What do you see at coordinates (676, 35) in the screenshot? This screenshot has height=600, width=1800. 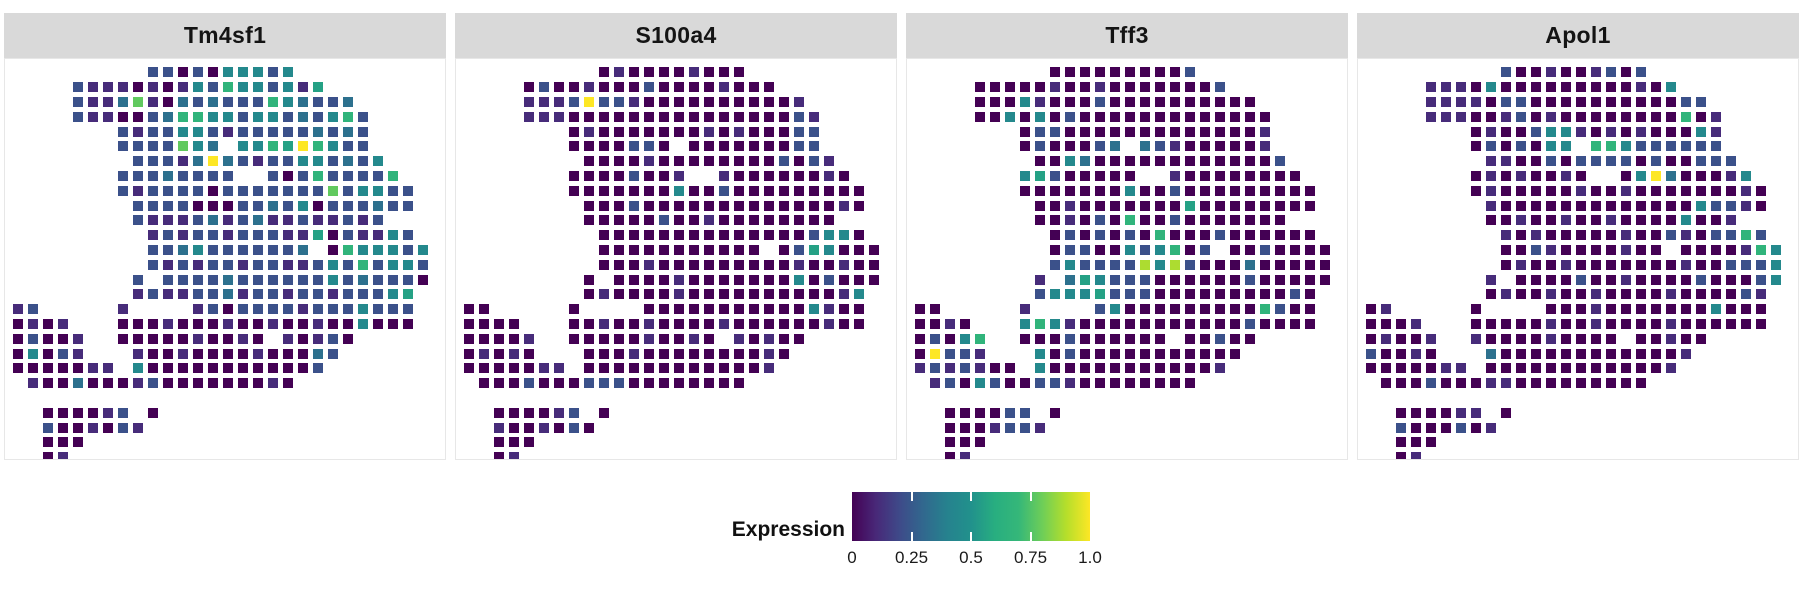 I see `facet-title: S100a4` at bounding box center [676, 35].